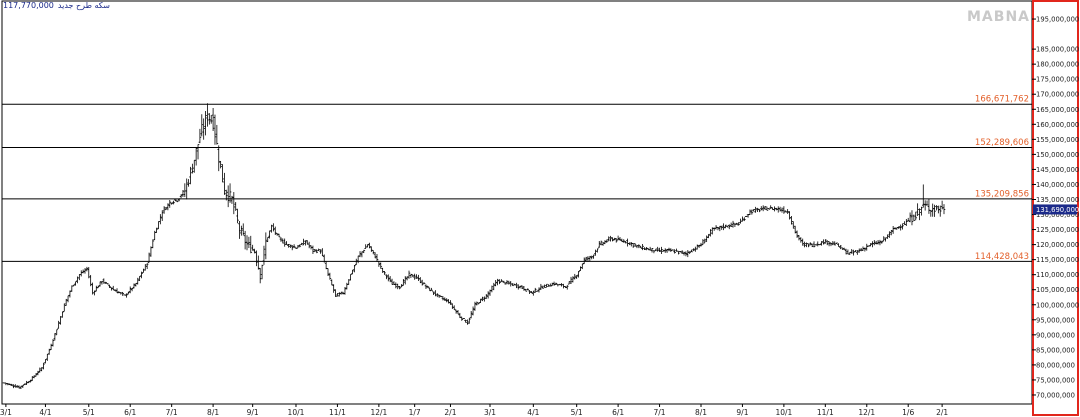 The height and width of the screenshot is (417, 1080). I want to click on y-tick-label: 120,000,000, so click(1057, 245).